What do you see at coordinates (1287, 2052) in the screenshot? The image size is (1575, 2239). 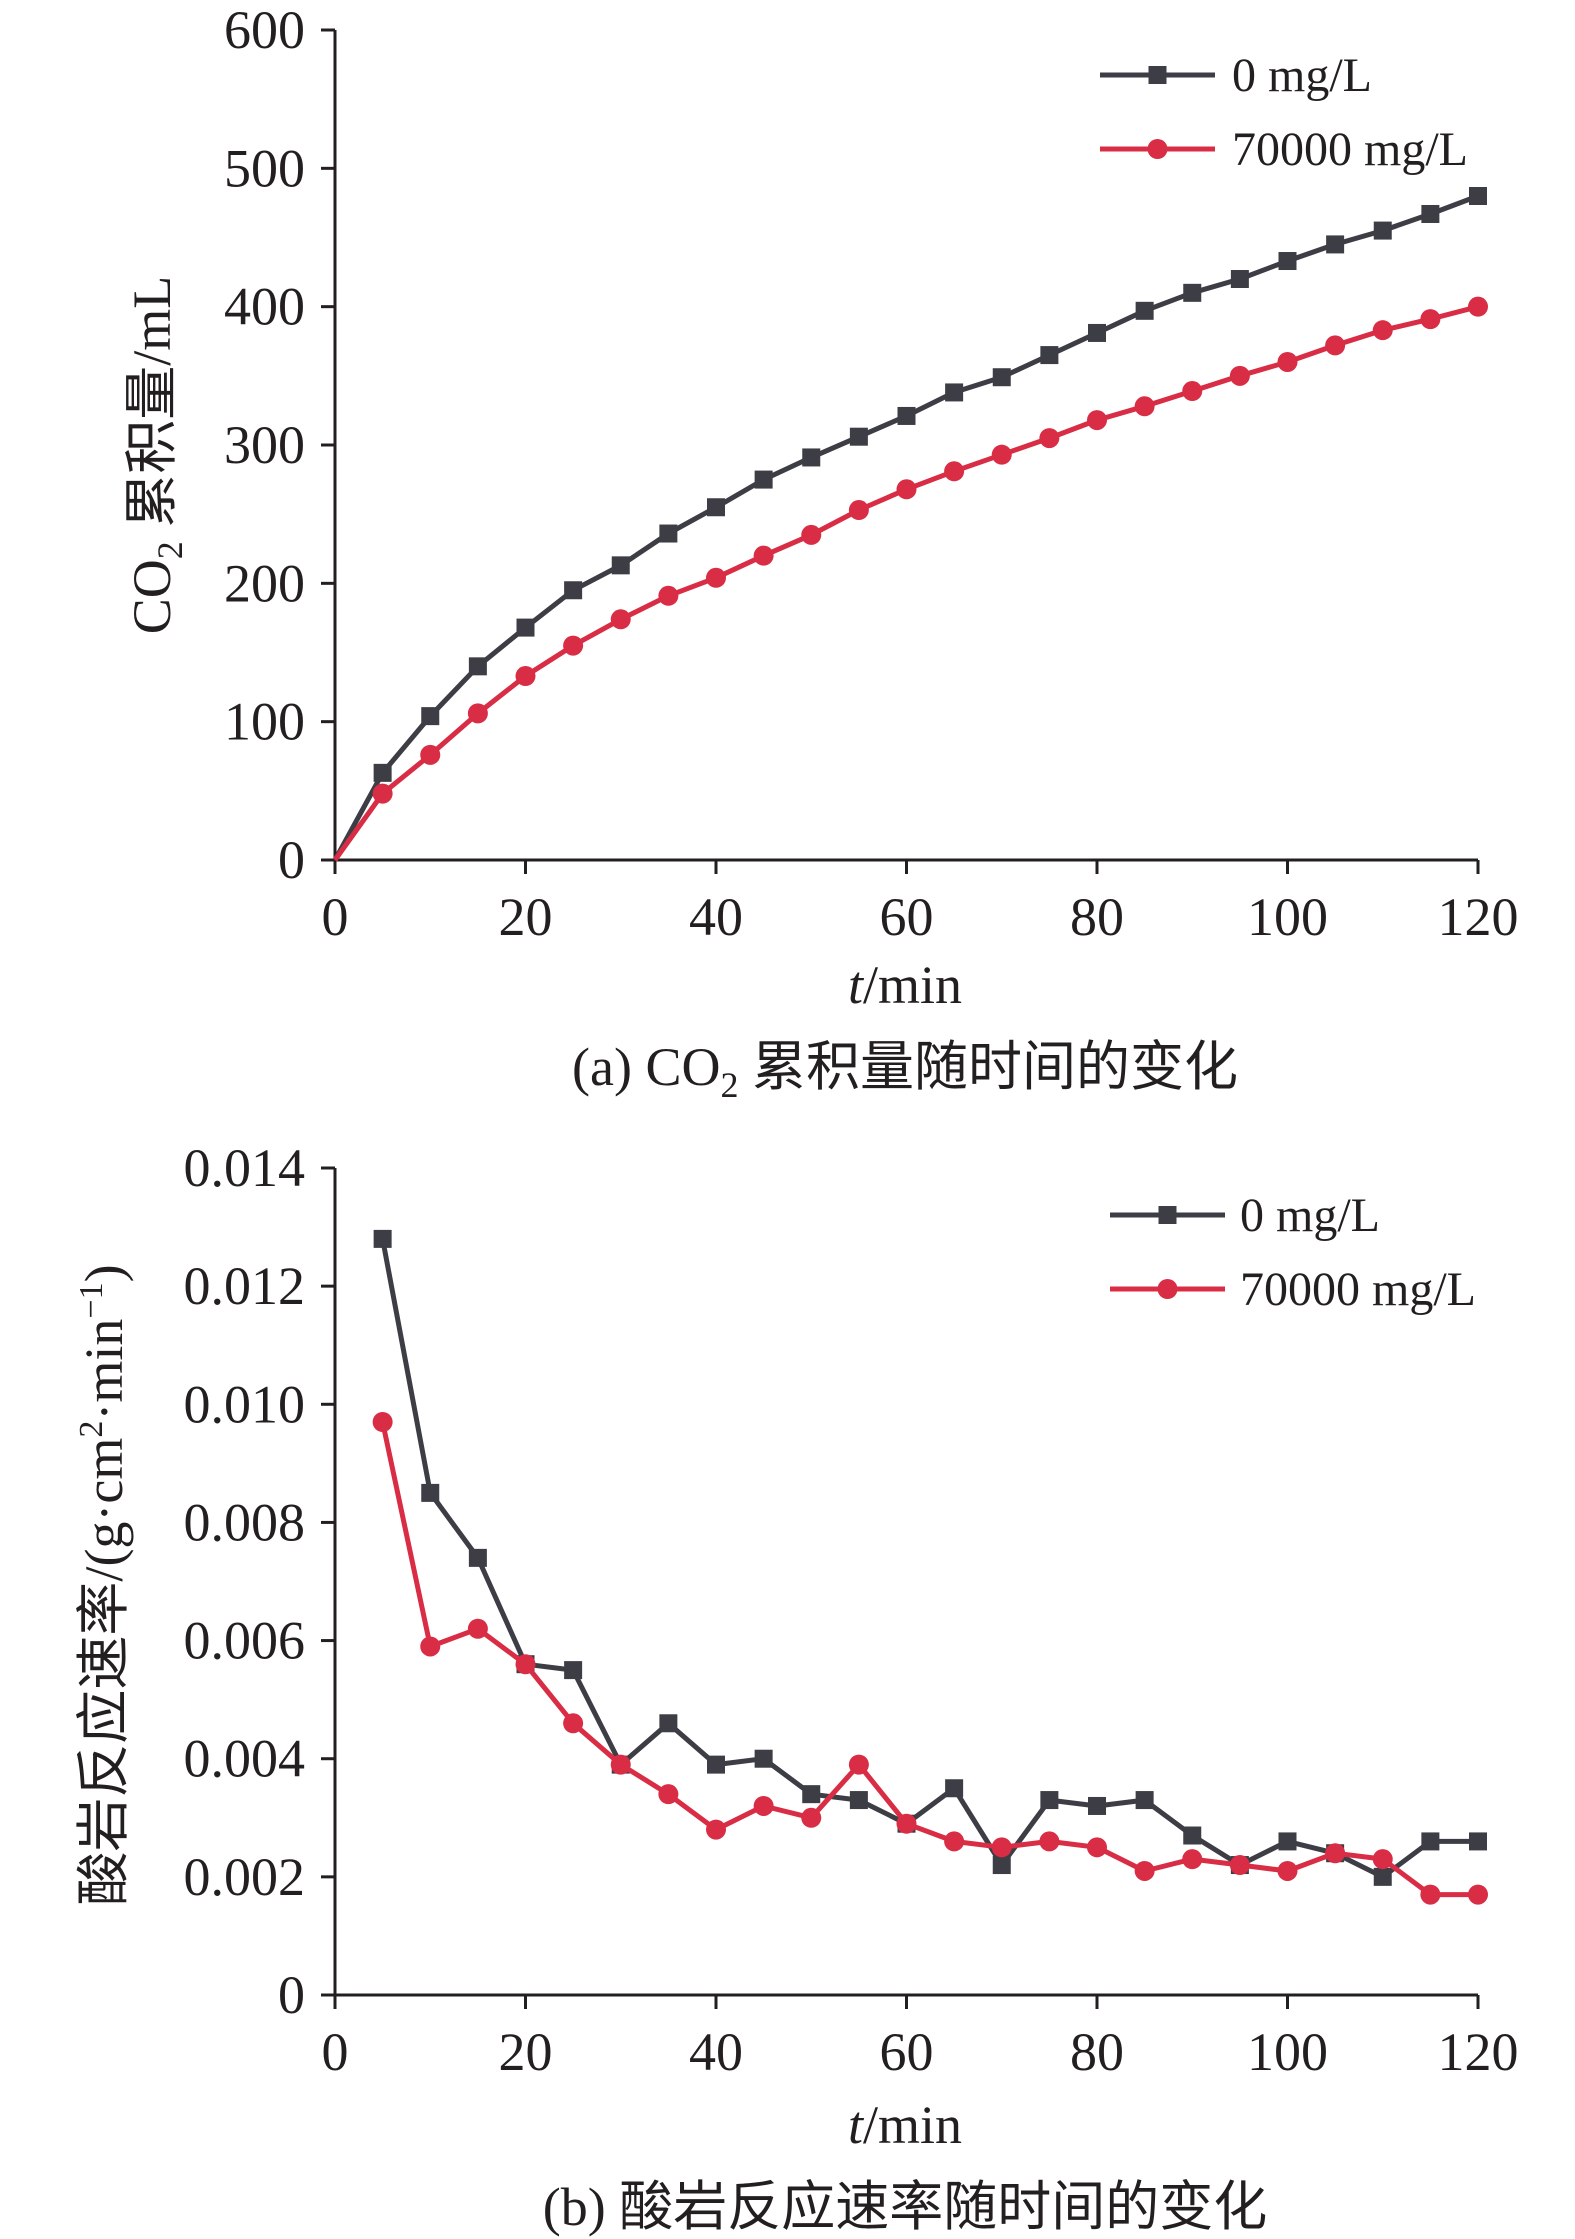 I see `chart-b-x-tick-label: 100` at bounding box center [1287, 2052].